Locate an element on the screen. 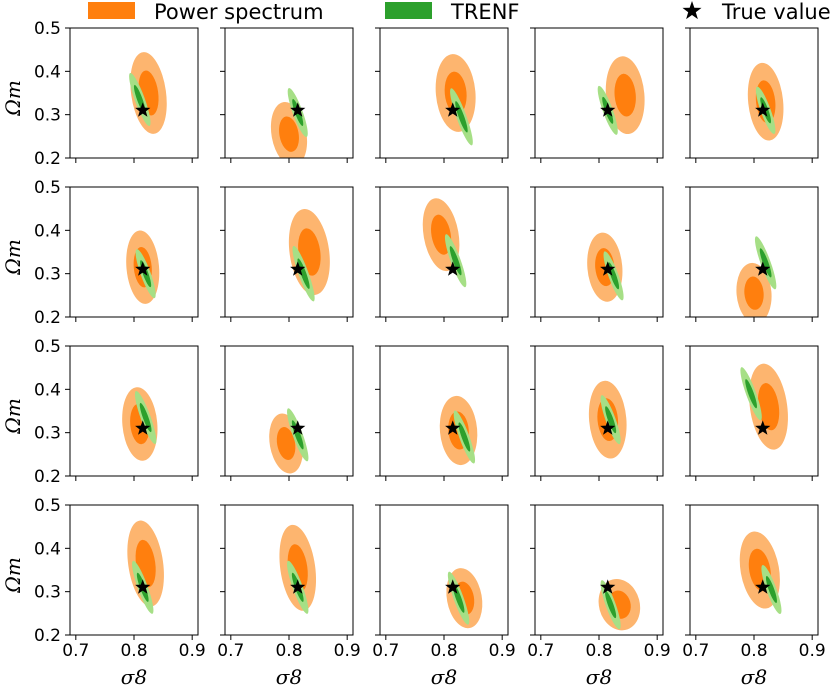 The height and width of the screenshot is (692, 830). legend-label: Power spectrum is located at coordinates (239, 12).